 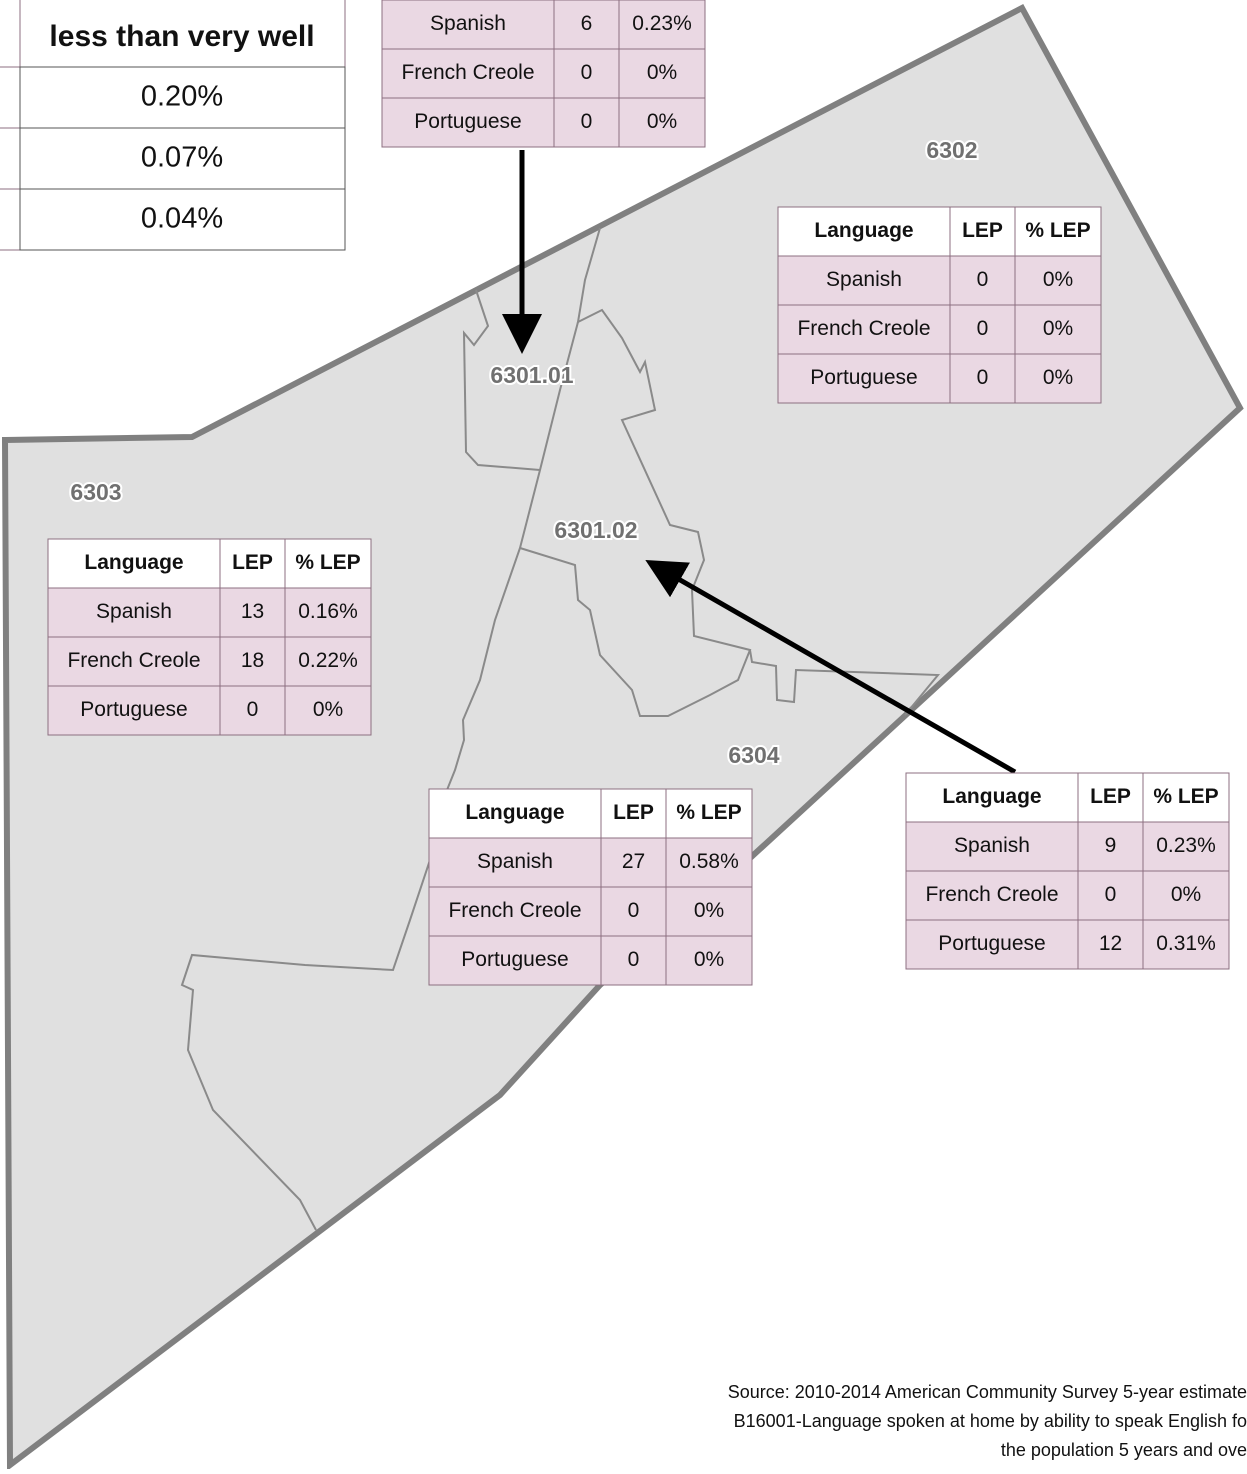 I want to click on cell-text: 0.16%, so click(x=328, y=611).